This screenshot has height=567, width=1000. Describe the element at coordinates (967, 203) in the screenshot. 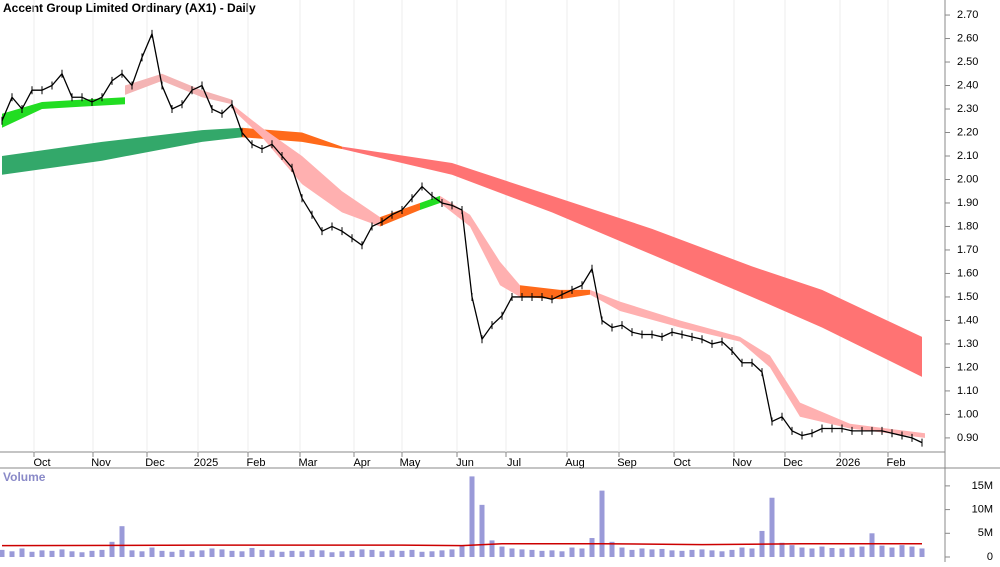

I see `y-tick-label: 1.90` at that location.